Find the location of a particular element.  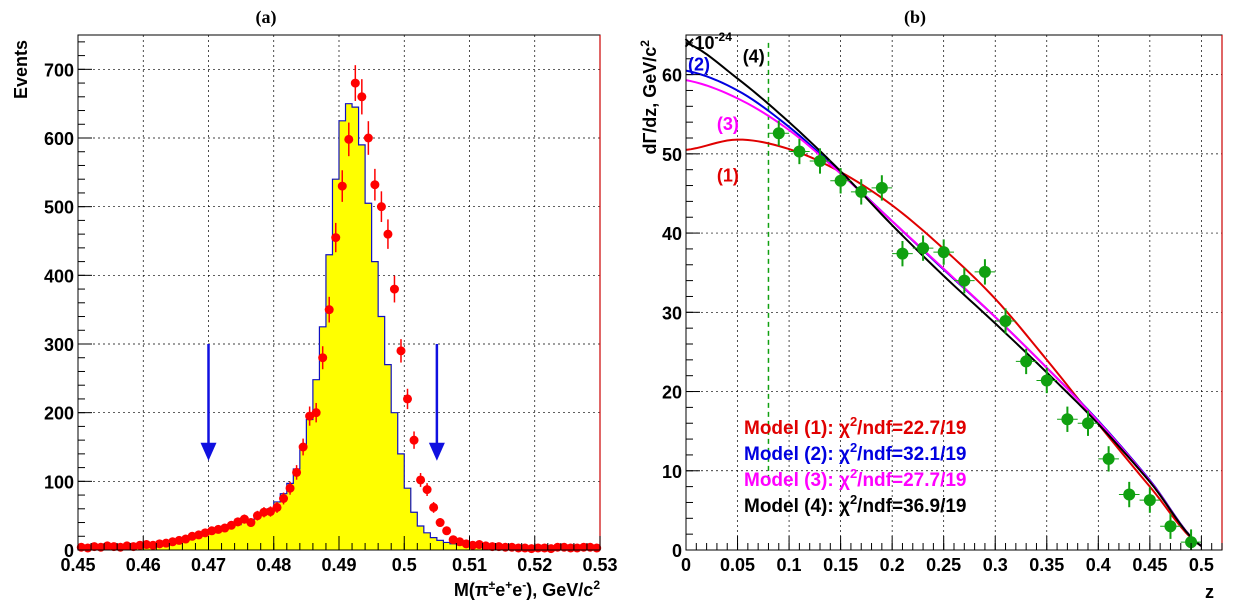

y-tick-label: 60 is located at coordinates (672, 76).